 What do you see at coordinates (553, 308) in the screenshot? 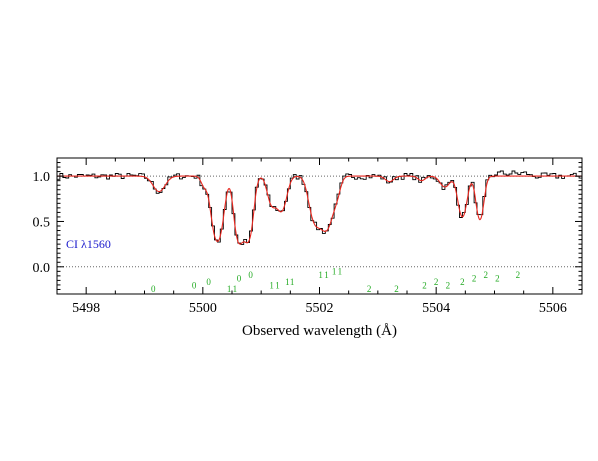
I see `x-tick-label: 5506` at bounding box center [553, 308].